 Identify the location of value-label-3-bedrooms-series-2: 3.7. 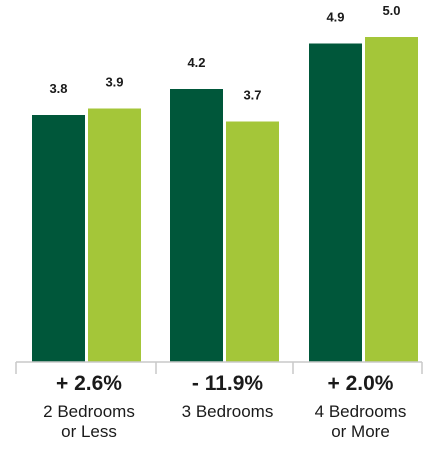
(252, 95).